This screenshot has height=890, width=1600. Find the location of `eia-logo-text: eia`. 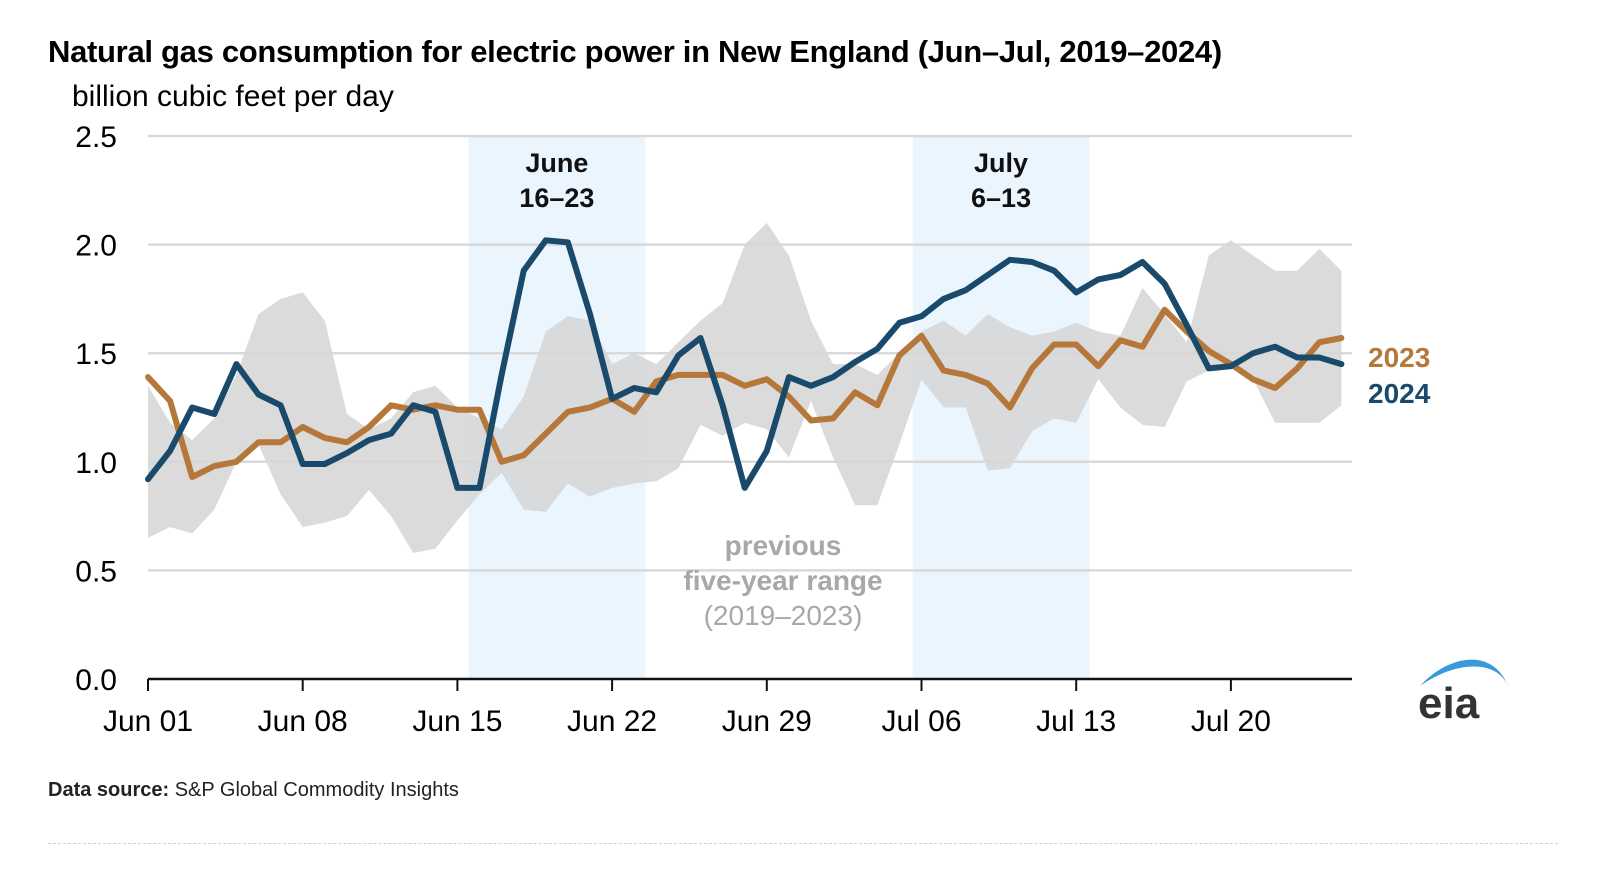

eia-logo-text: eia is located at coordinates (1449, 703).